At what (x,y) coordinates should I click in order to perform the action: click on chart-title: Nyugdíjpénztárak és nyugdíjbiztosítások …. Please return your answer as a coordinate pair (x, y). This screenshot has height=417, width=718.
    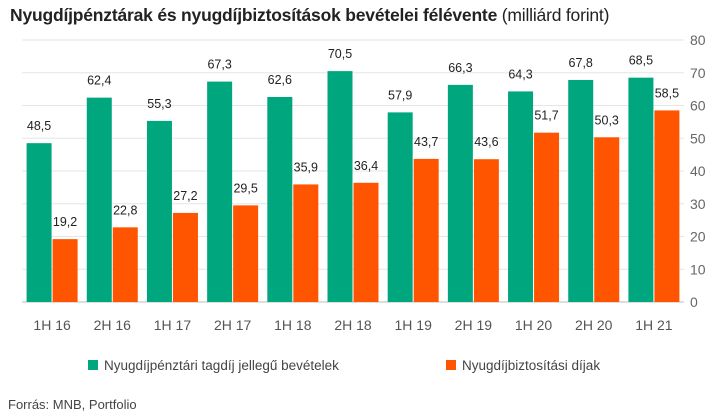
    Looking at the image, I should click on (309, 15).